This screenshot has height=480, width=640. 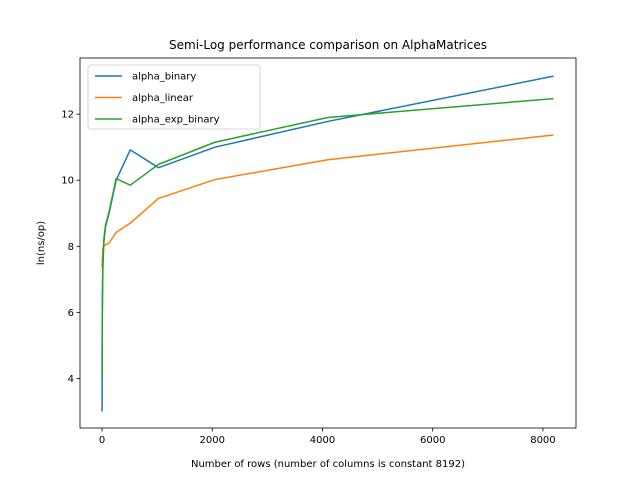 I want to click on y-axis-ticks: 4 6 8 10 12, so click(x=70, y=247).